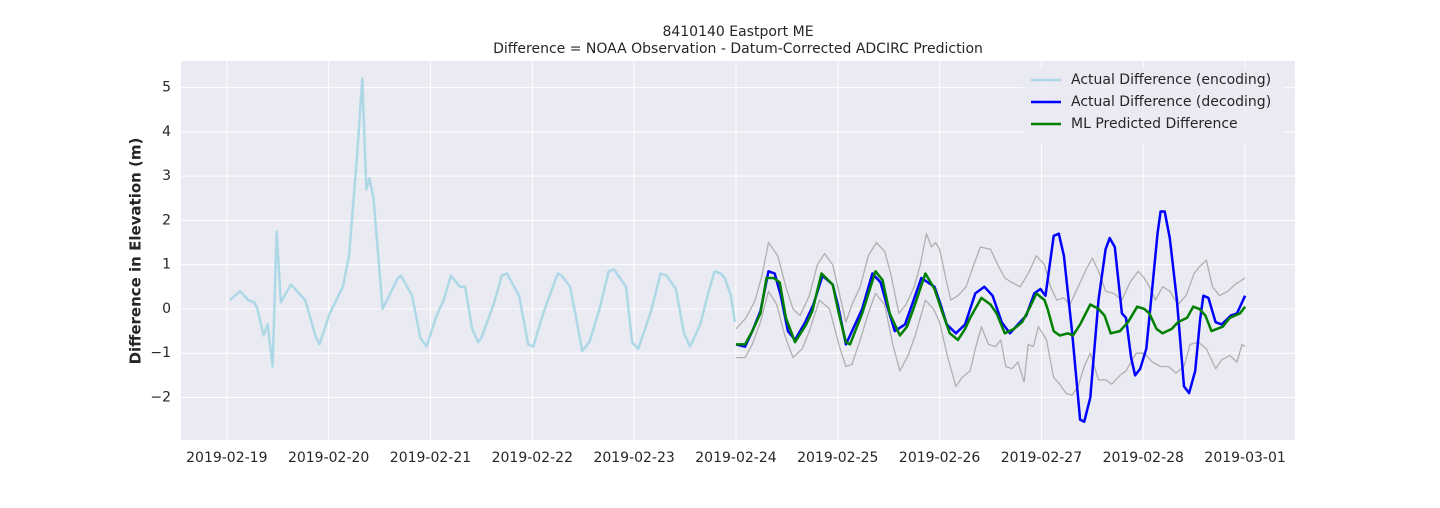 This screenshot has width=1440, height=508. What do you see at coordinates (166, 132) in the screenshot?
I see `y-tick-label: 4` at bounding box center [166, 132].